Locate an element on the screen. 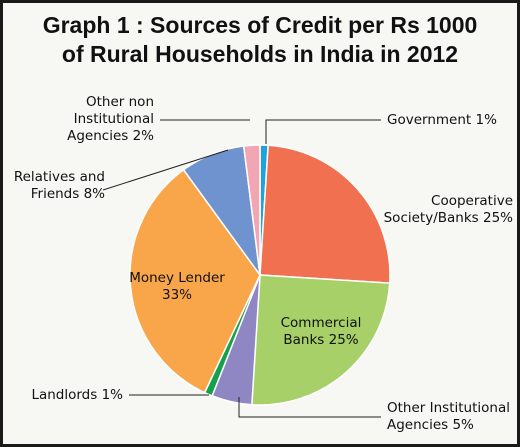 This screenshot has height=447, width=520. slice-label-line: Society/Banks 25% is located at coordinates (449, 218).